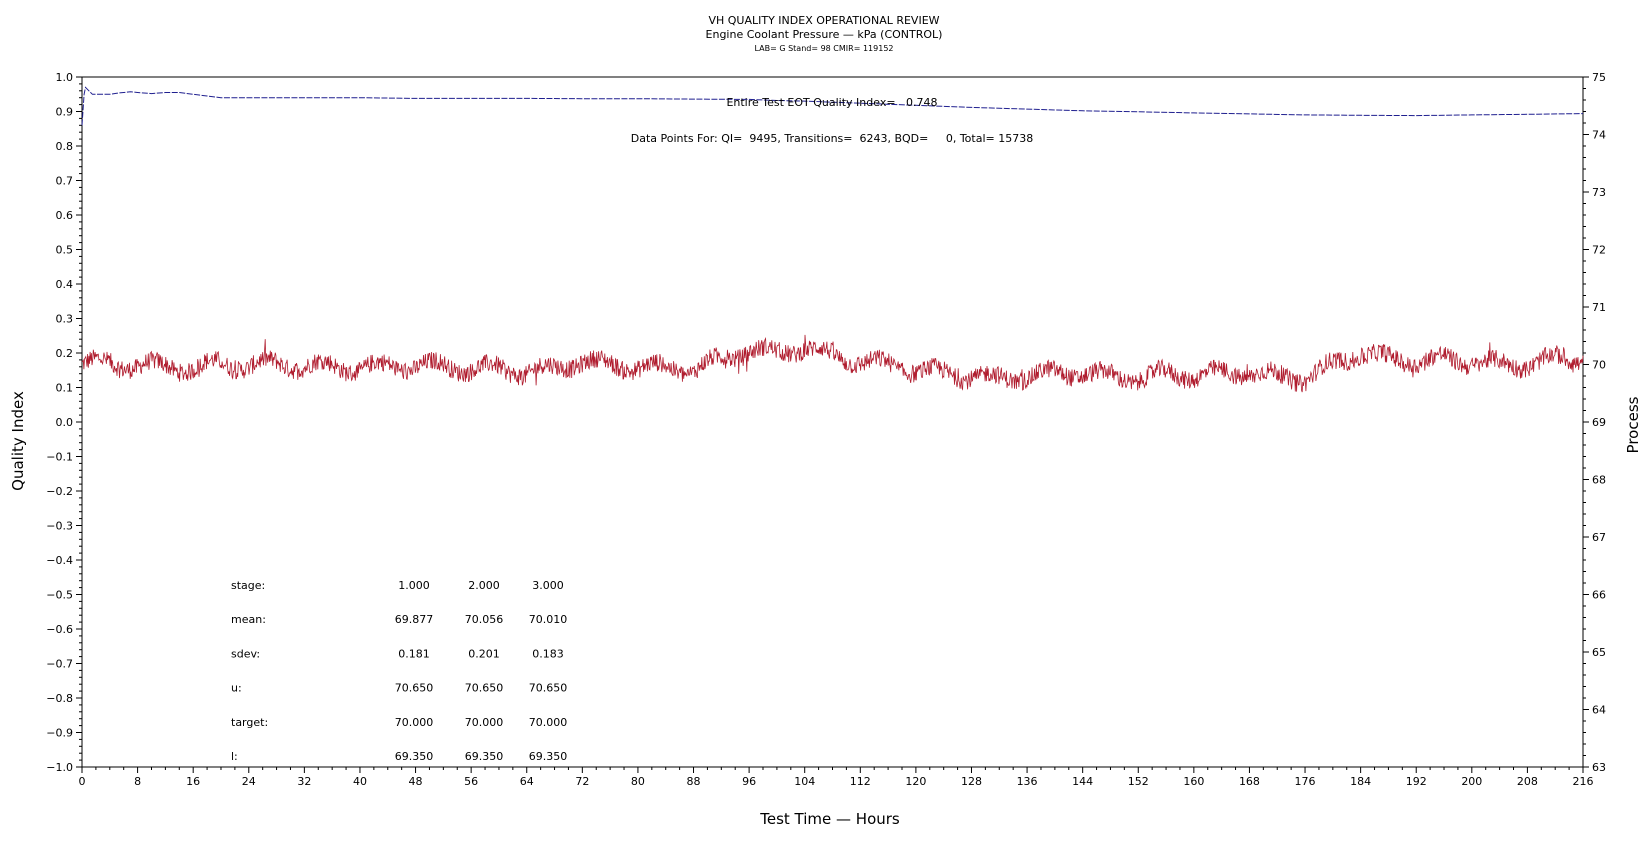 This screenshot has width=1648, height=845. What do you see at coordinates (234, 756) in the screenshot?
I see `stats-row-label: l:` at bounding box center [234, 756].